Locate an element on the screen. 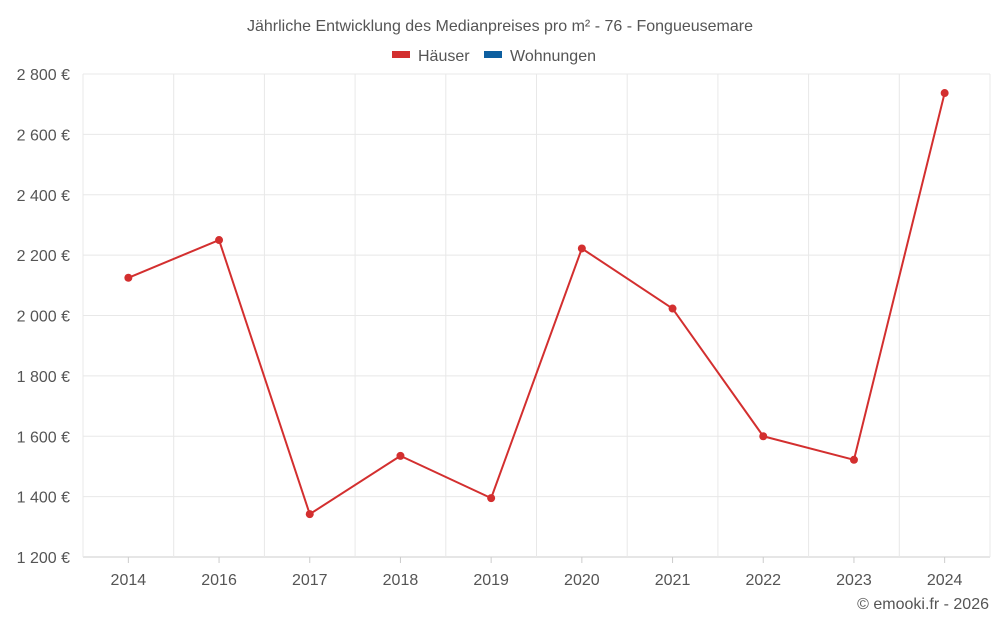 This screenshot has width=1000, height=625. legend-swatch-wohnungen is located at coordinates (493, 54).